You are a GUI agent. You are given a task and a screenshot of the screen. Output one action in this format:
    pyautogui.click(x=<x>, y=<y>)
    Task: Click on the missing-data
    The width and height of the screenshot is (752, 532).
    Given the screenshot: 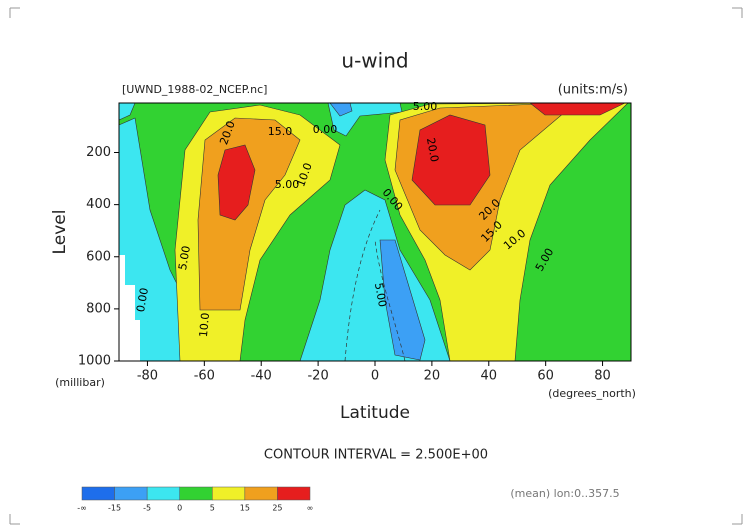 What is the action you would take?
    pyautogui.click(x=129, y=308)
    